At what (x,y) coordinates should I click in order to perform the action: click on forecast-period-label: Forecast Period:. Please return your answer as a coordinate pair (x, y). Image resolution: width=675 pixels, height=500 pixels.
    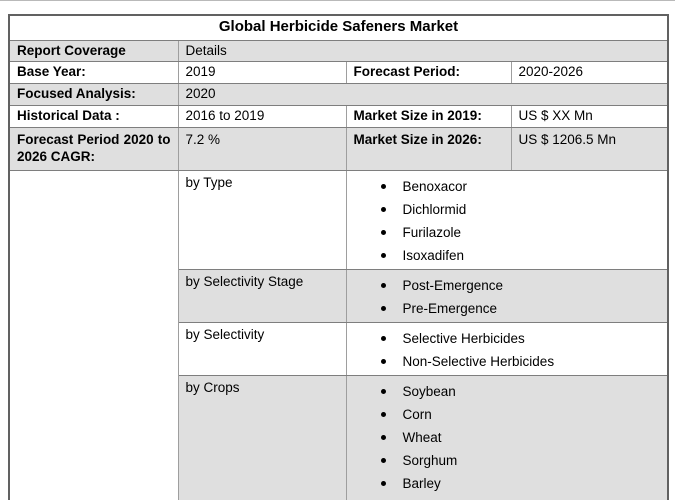
    Looking at the image, I should click on (428, 73).